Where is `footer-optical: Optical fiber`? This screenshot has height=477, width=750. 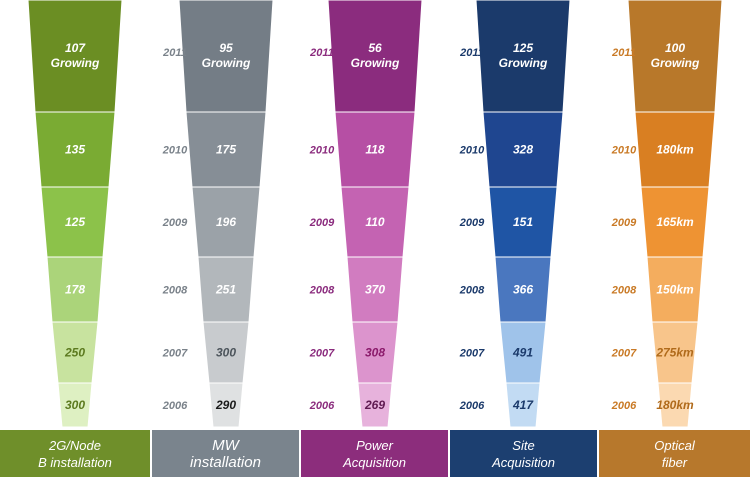
footer-optical: Optical fiber is located at coordinates (674, 453).